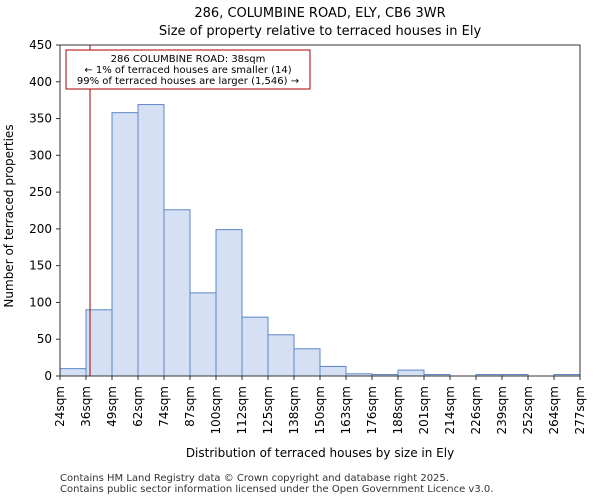 The height and width of the screenshot is (500, 600). What do you see at coordinates (9, 215) in the screenshot?
I see `y-axis-title: Number of terraced properties` at bounding box center [9, 215].